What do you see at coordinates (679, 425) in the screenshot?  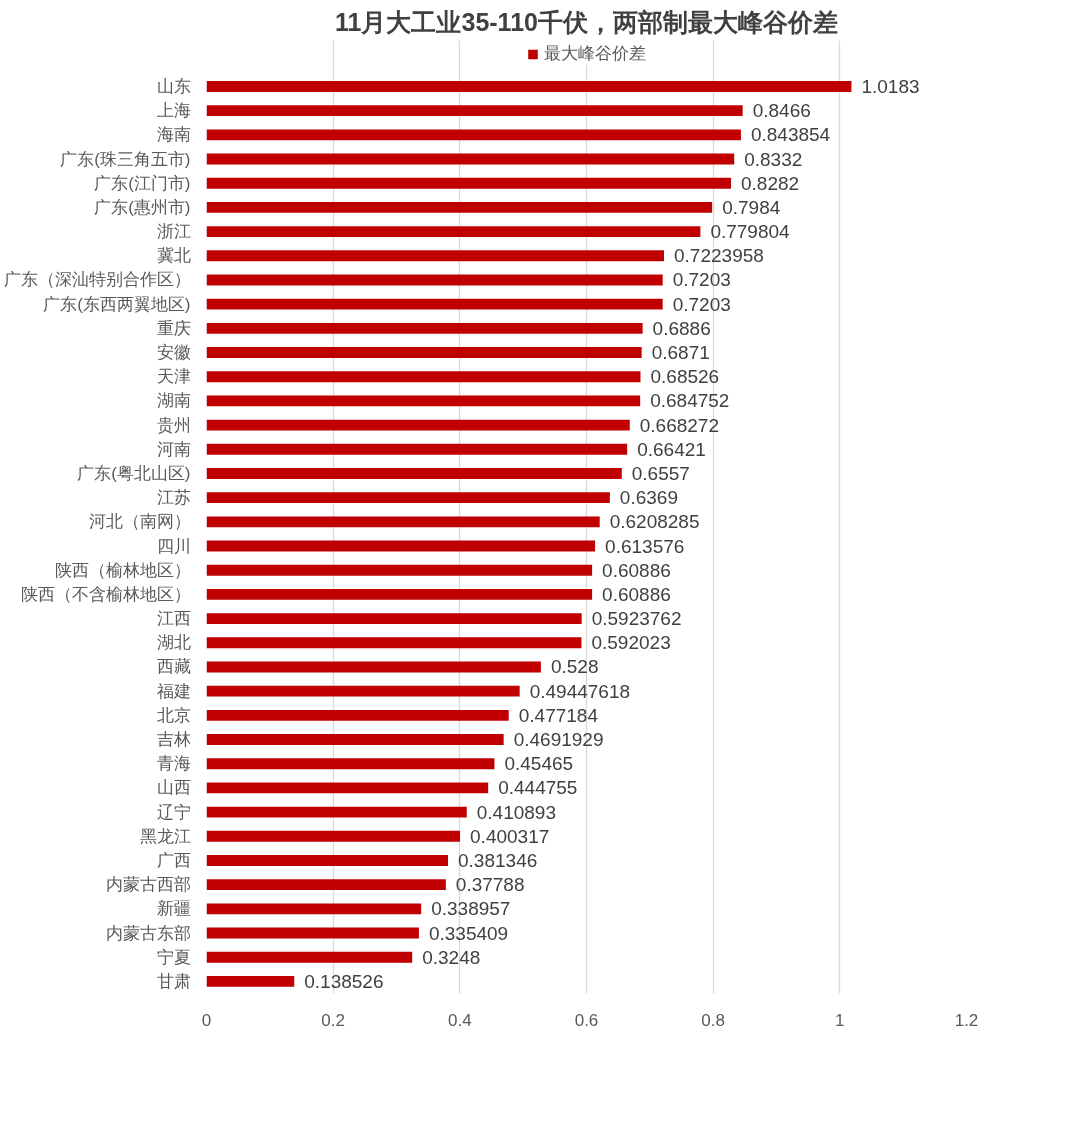 I see `data-label: 0.668272` at bounding box center [679, 425].